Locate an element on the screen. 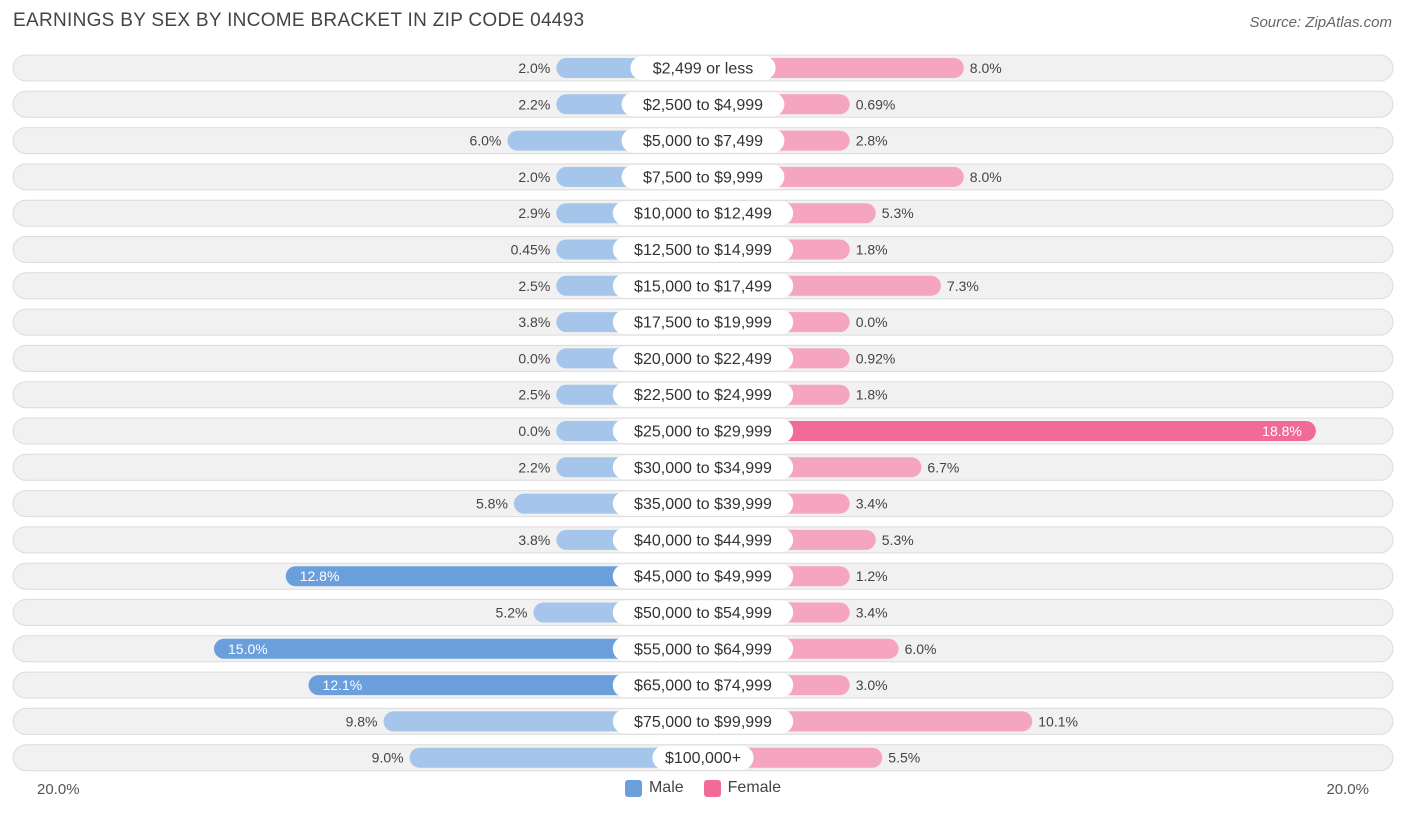 This screenshot has height=813, width=1406. category-label: $25,000 to $29,999 is located at coordinates (703, 432).